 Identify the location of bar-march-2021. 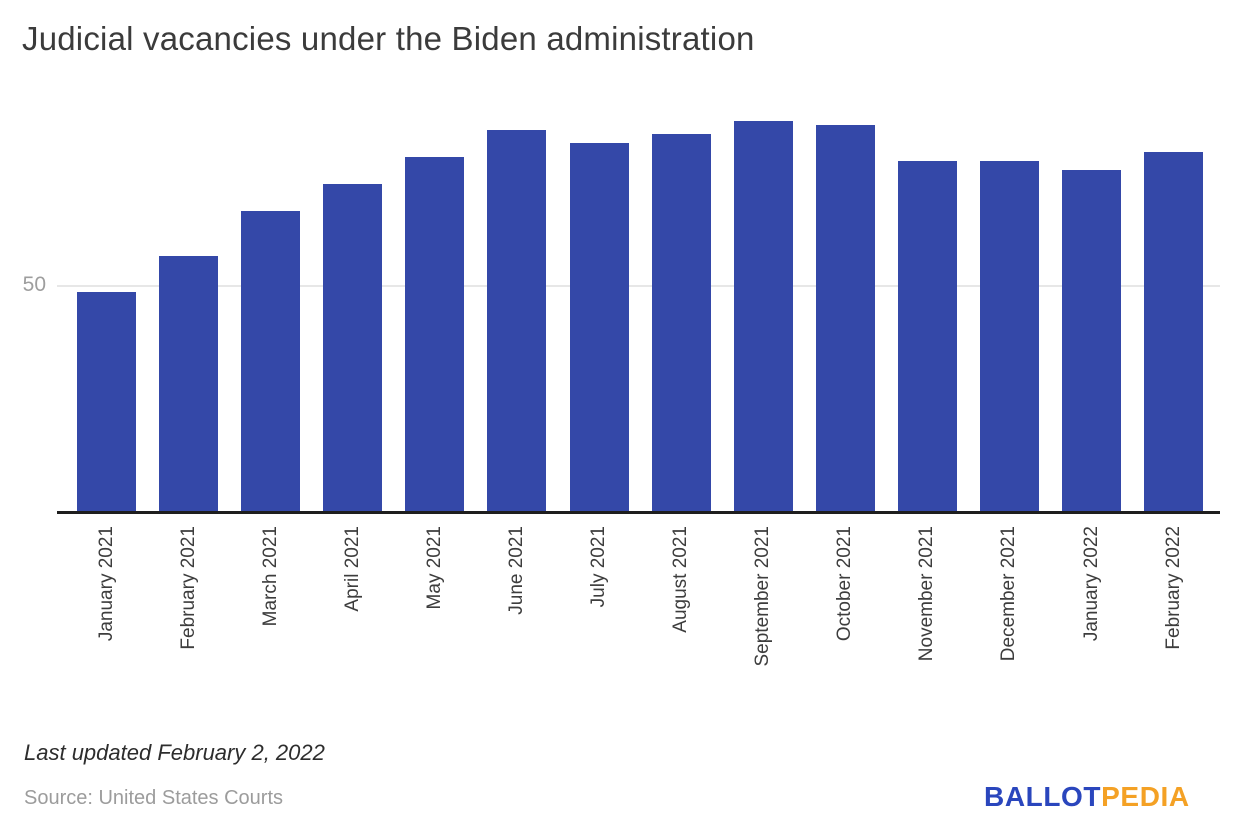
(271, 361).